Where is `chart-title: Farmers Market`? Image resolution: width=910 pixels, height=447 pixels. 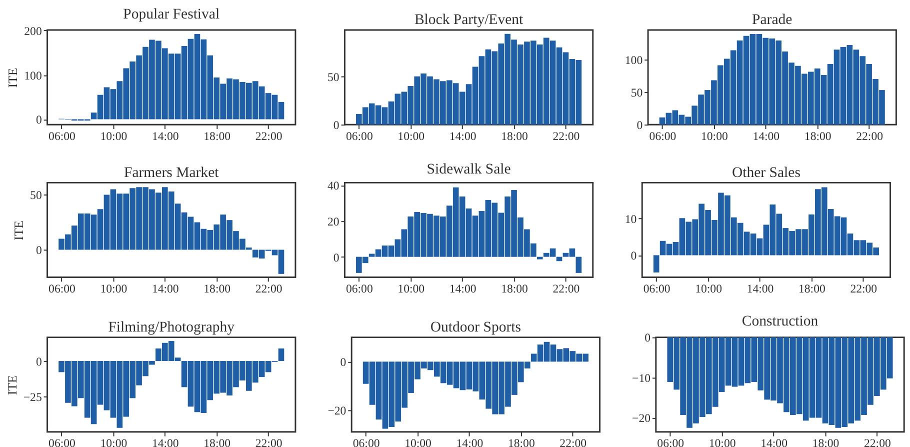 chart-title: Farmers Market is located at coordinates (172, 172).